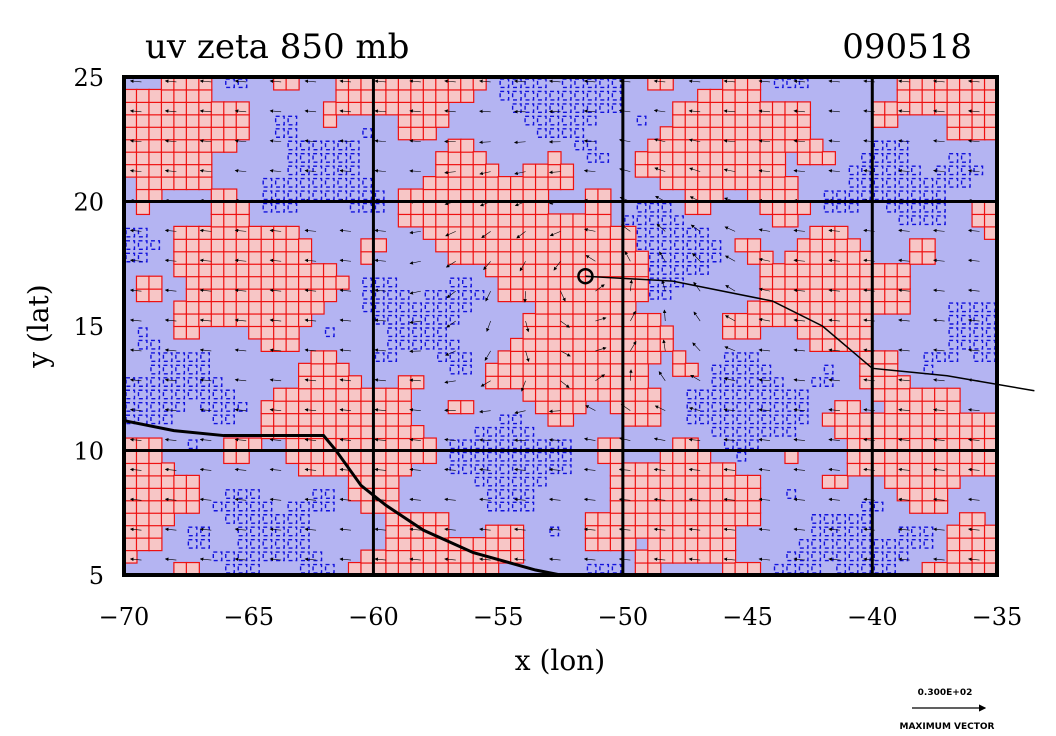 This screenshot has height=736, width=1056. Describe the element at coordinates (945, 693) in the screenshot. I see `vector-key-magnitude: 0.300E+02` at that location.